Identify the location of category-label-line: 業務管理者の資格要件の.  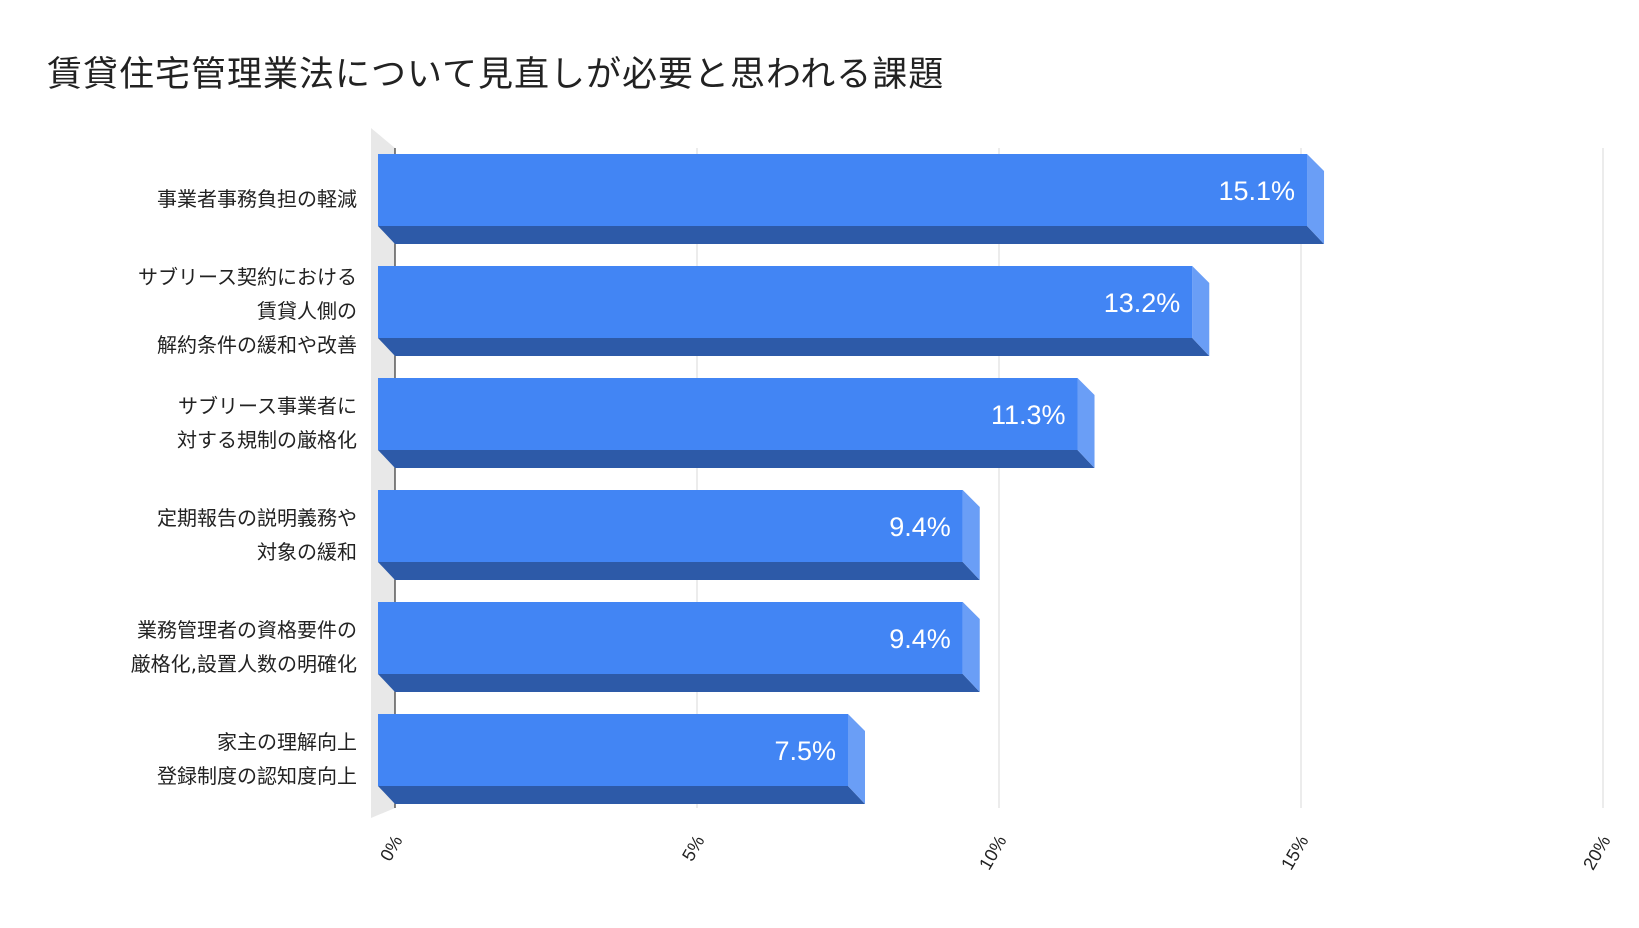
(247, 630).